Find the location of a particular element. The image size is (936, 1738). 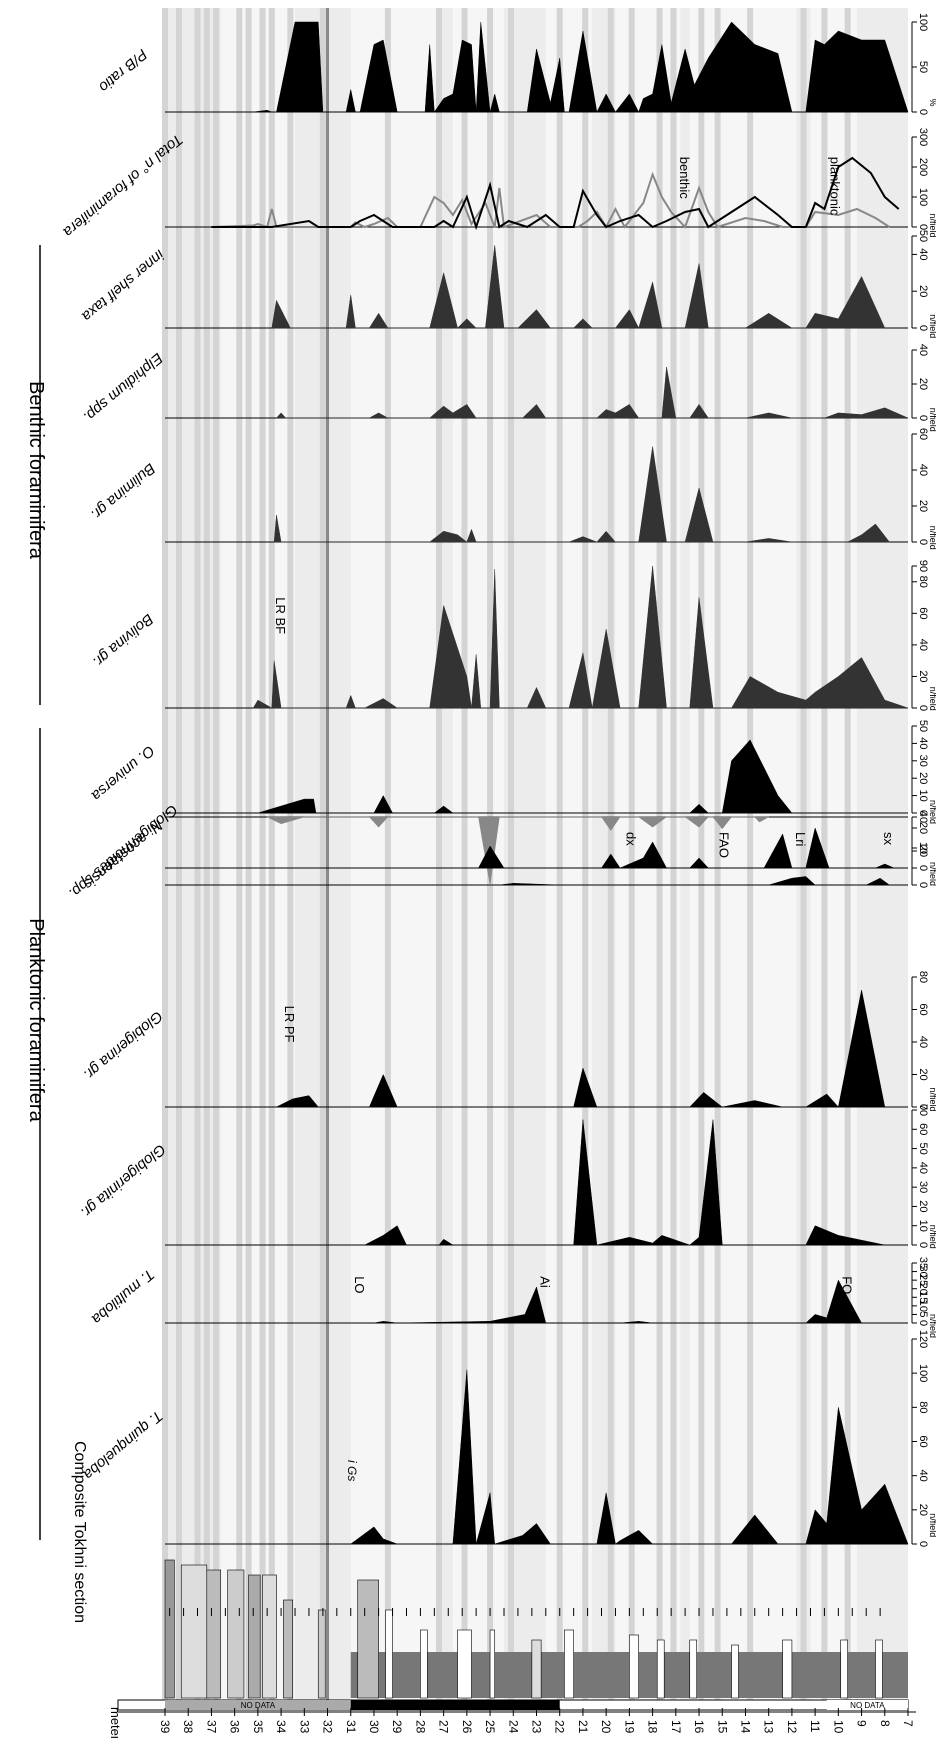

panel-title: Elphidium spp. is located at coordinates (123, 387).